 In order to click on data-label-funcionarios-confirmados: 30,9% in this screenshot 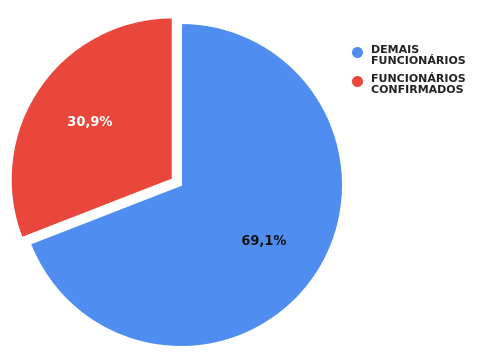, I will do `click(89, 122)`.